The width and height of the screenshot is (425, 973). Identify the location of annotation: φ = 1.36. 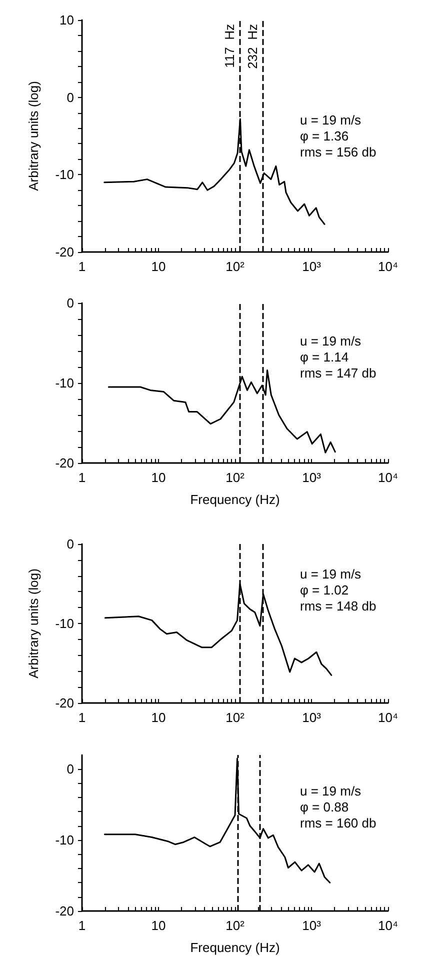
(324, 136).